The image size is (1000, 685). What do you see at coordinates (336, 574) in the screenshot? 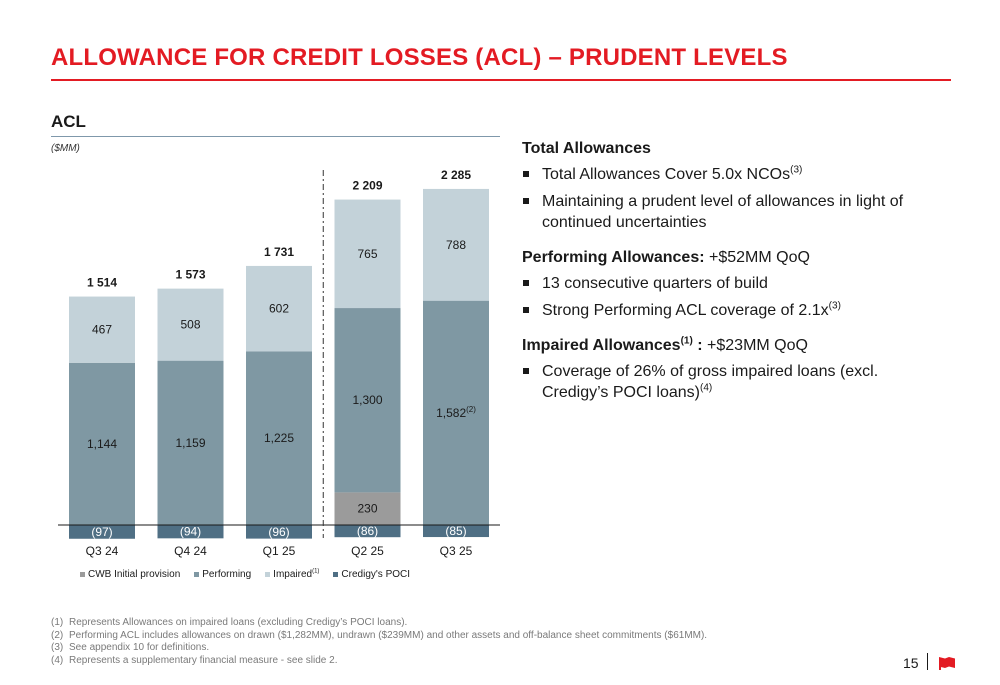
I see `legend-swatch-poci` at bounding box center [336, 574].